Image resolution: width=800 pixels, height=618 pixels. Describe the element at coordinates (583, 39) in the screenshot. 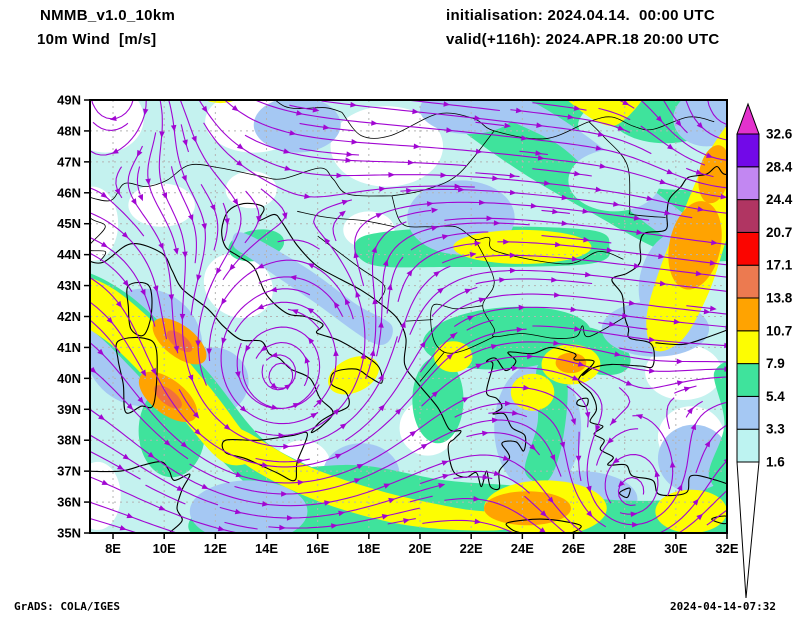

I see `valid-time: valid(+116h): 2024.APR.18 20:00 UTC` at that location.